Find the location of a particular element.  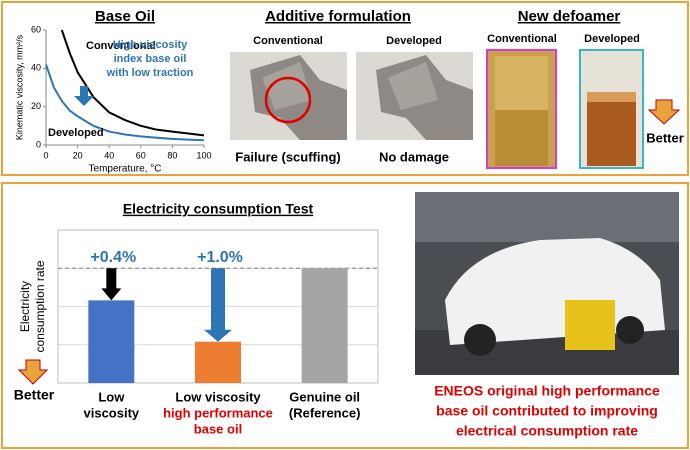

section-title: New defoamer is located at coordinates (569, 16).